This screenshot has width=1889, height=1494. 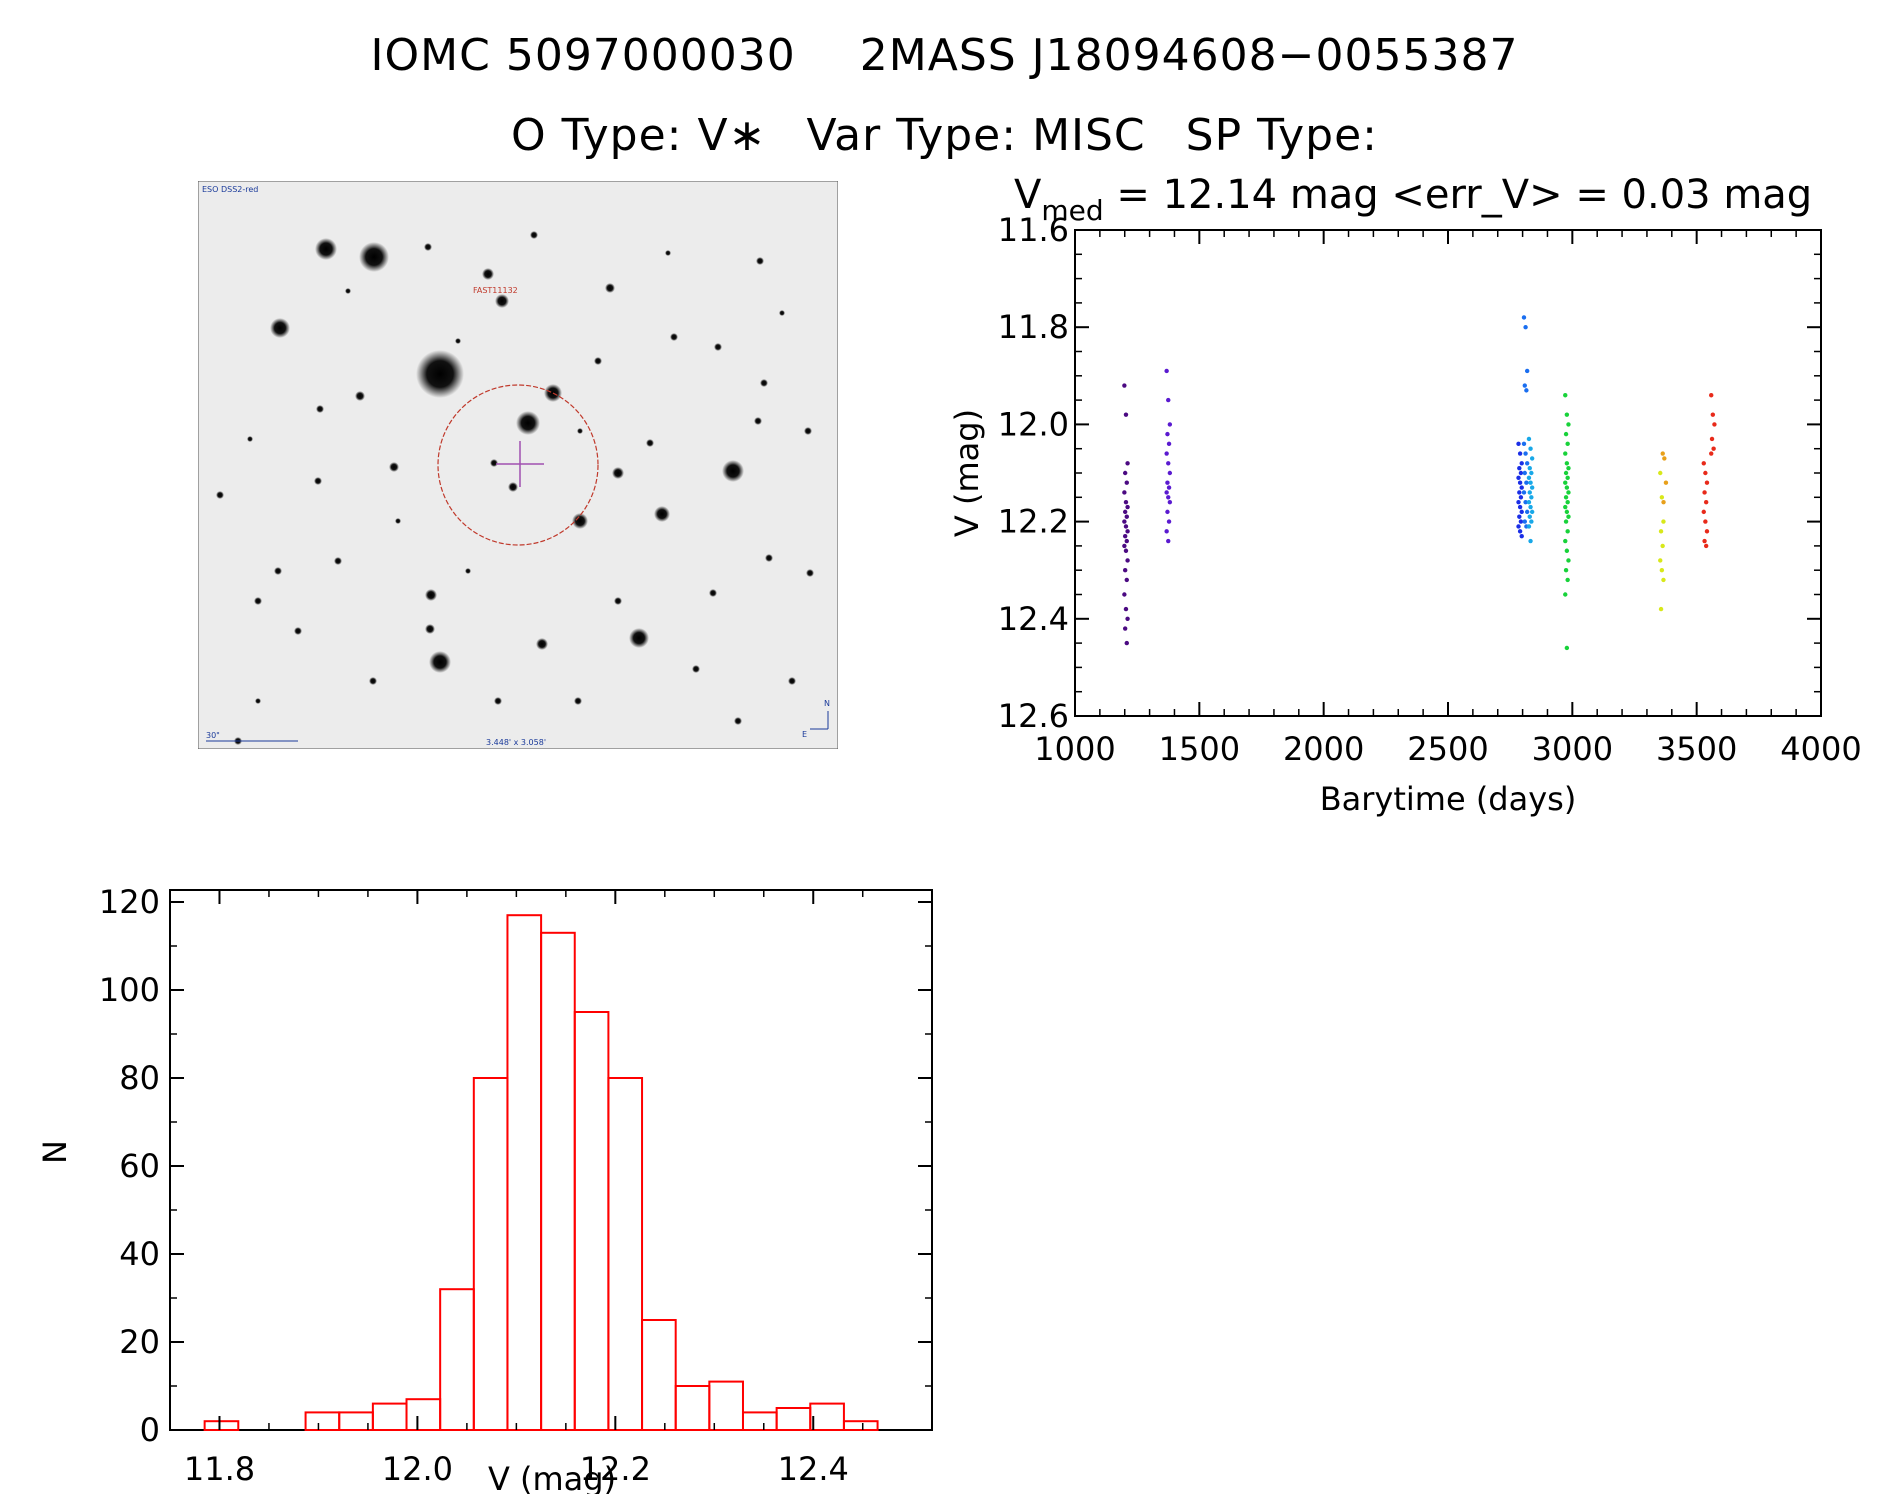 I want to click on hist-y-tick-label: 100, so click(x=129, y=990).